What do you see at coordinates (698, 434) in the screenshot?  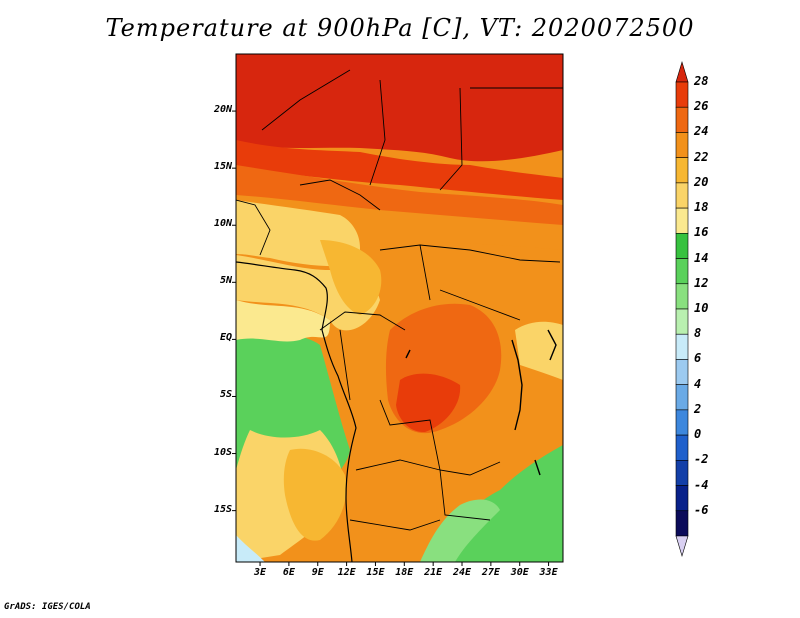 I see `colorbar-label: 0` at bounding box center [698, 434].